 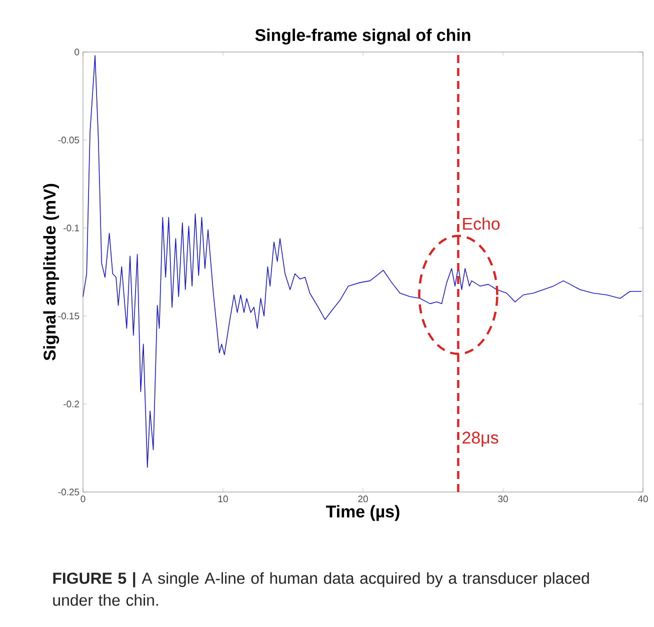 I want to click on x-tick-label: 10, so click(x=223, y=499).